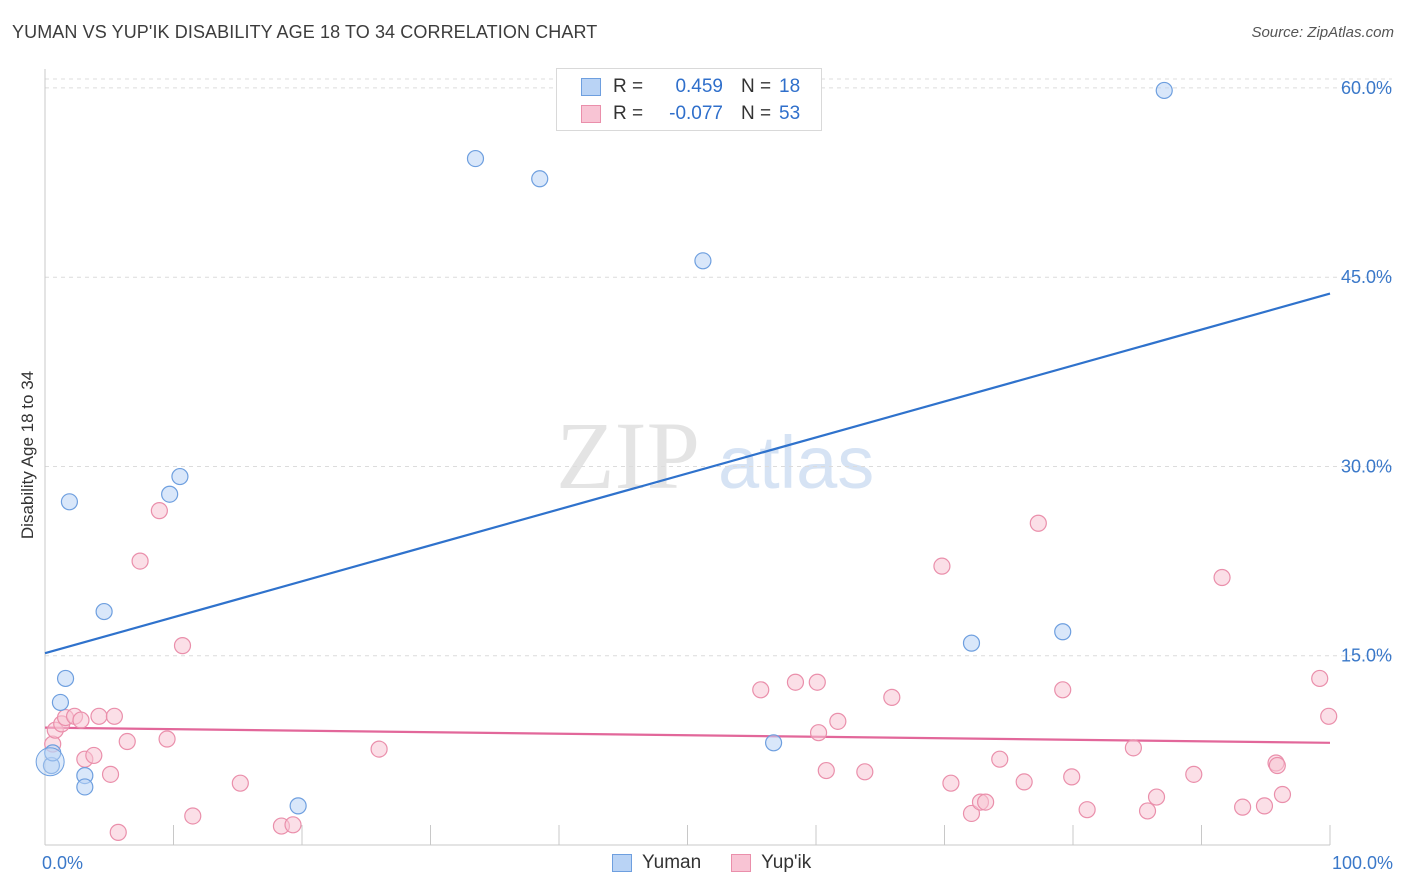 Image resolution: width=1406 pixels, height=892 pixels. Describe the element at coordinates (687, 735) in the screenshot. I see `yupik-trend-line` at that location.